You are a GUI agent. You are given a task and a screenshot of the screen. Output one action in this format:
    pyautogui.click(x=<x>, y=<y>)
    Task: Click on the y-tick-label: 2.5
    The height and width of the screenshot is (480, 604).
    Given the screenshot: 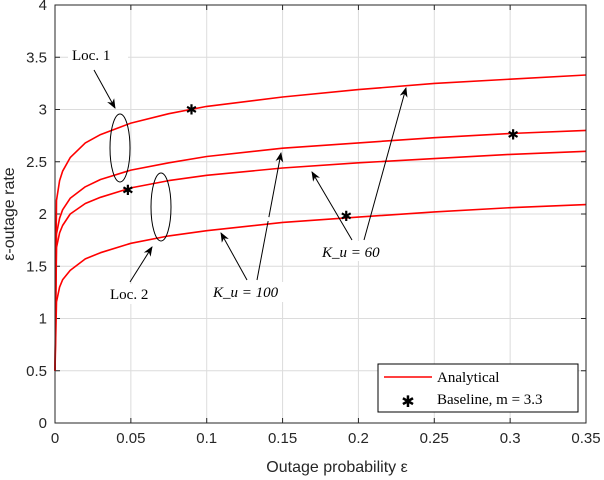 What is the action you would take?
    pyautogui.click(x=36, y=162)
    